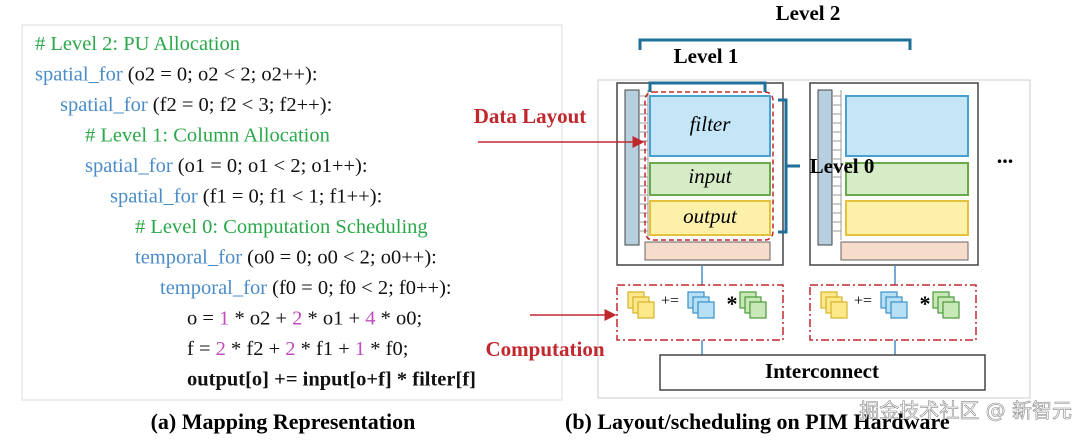 The width and height of the screenshot is (1080, 444). I want to click on code-line: # Level 1: Column Allocation, so click(207, 135).